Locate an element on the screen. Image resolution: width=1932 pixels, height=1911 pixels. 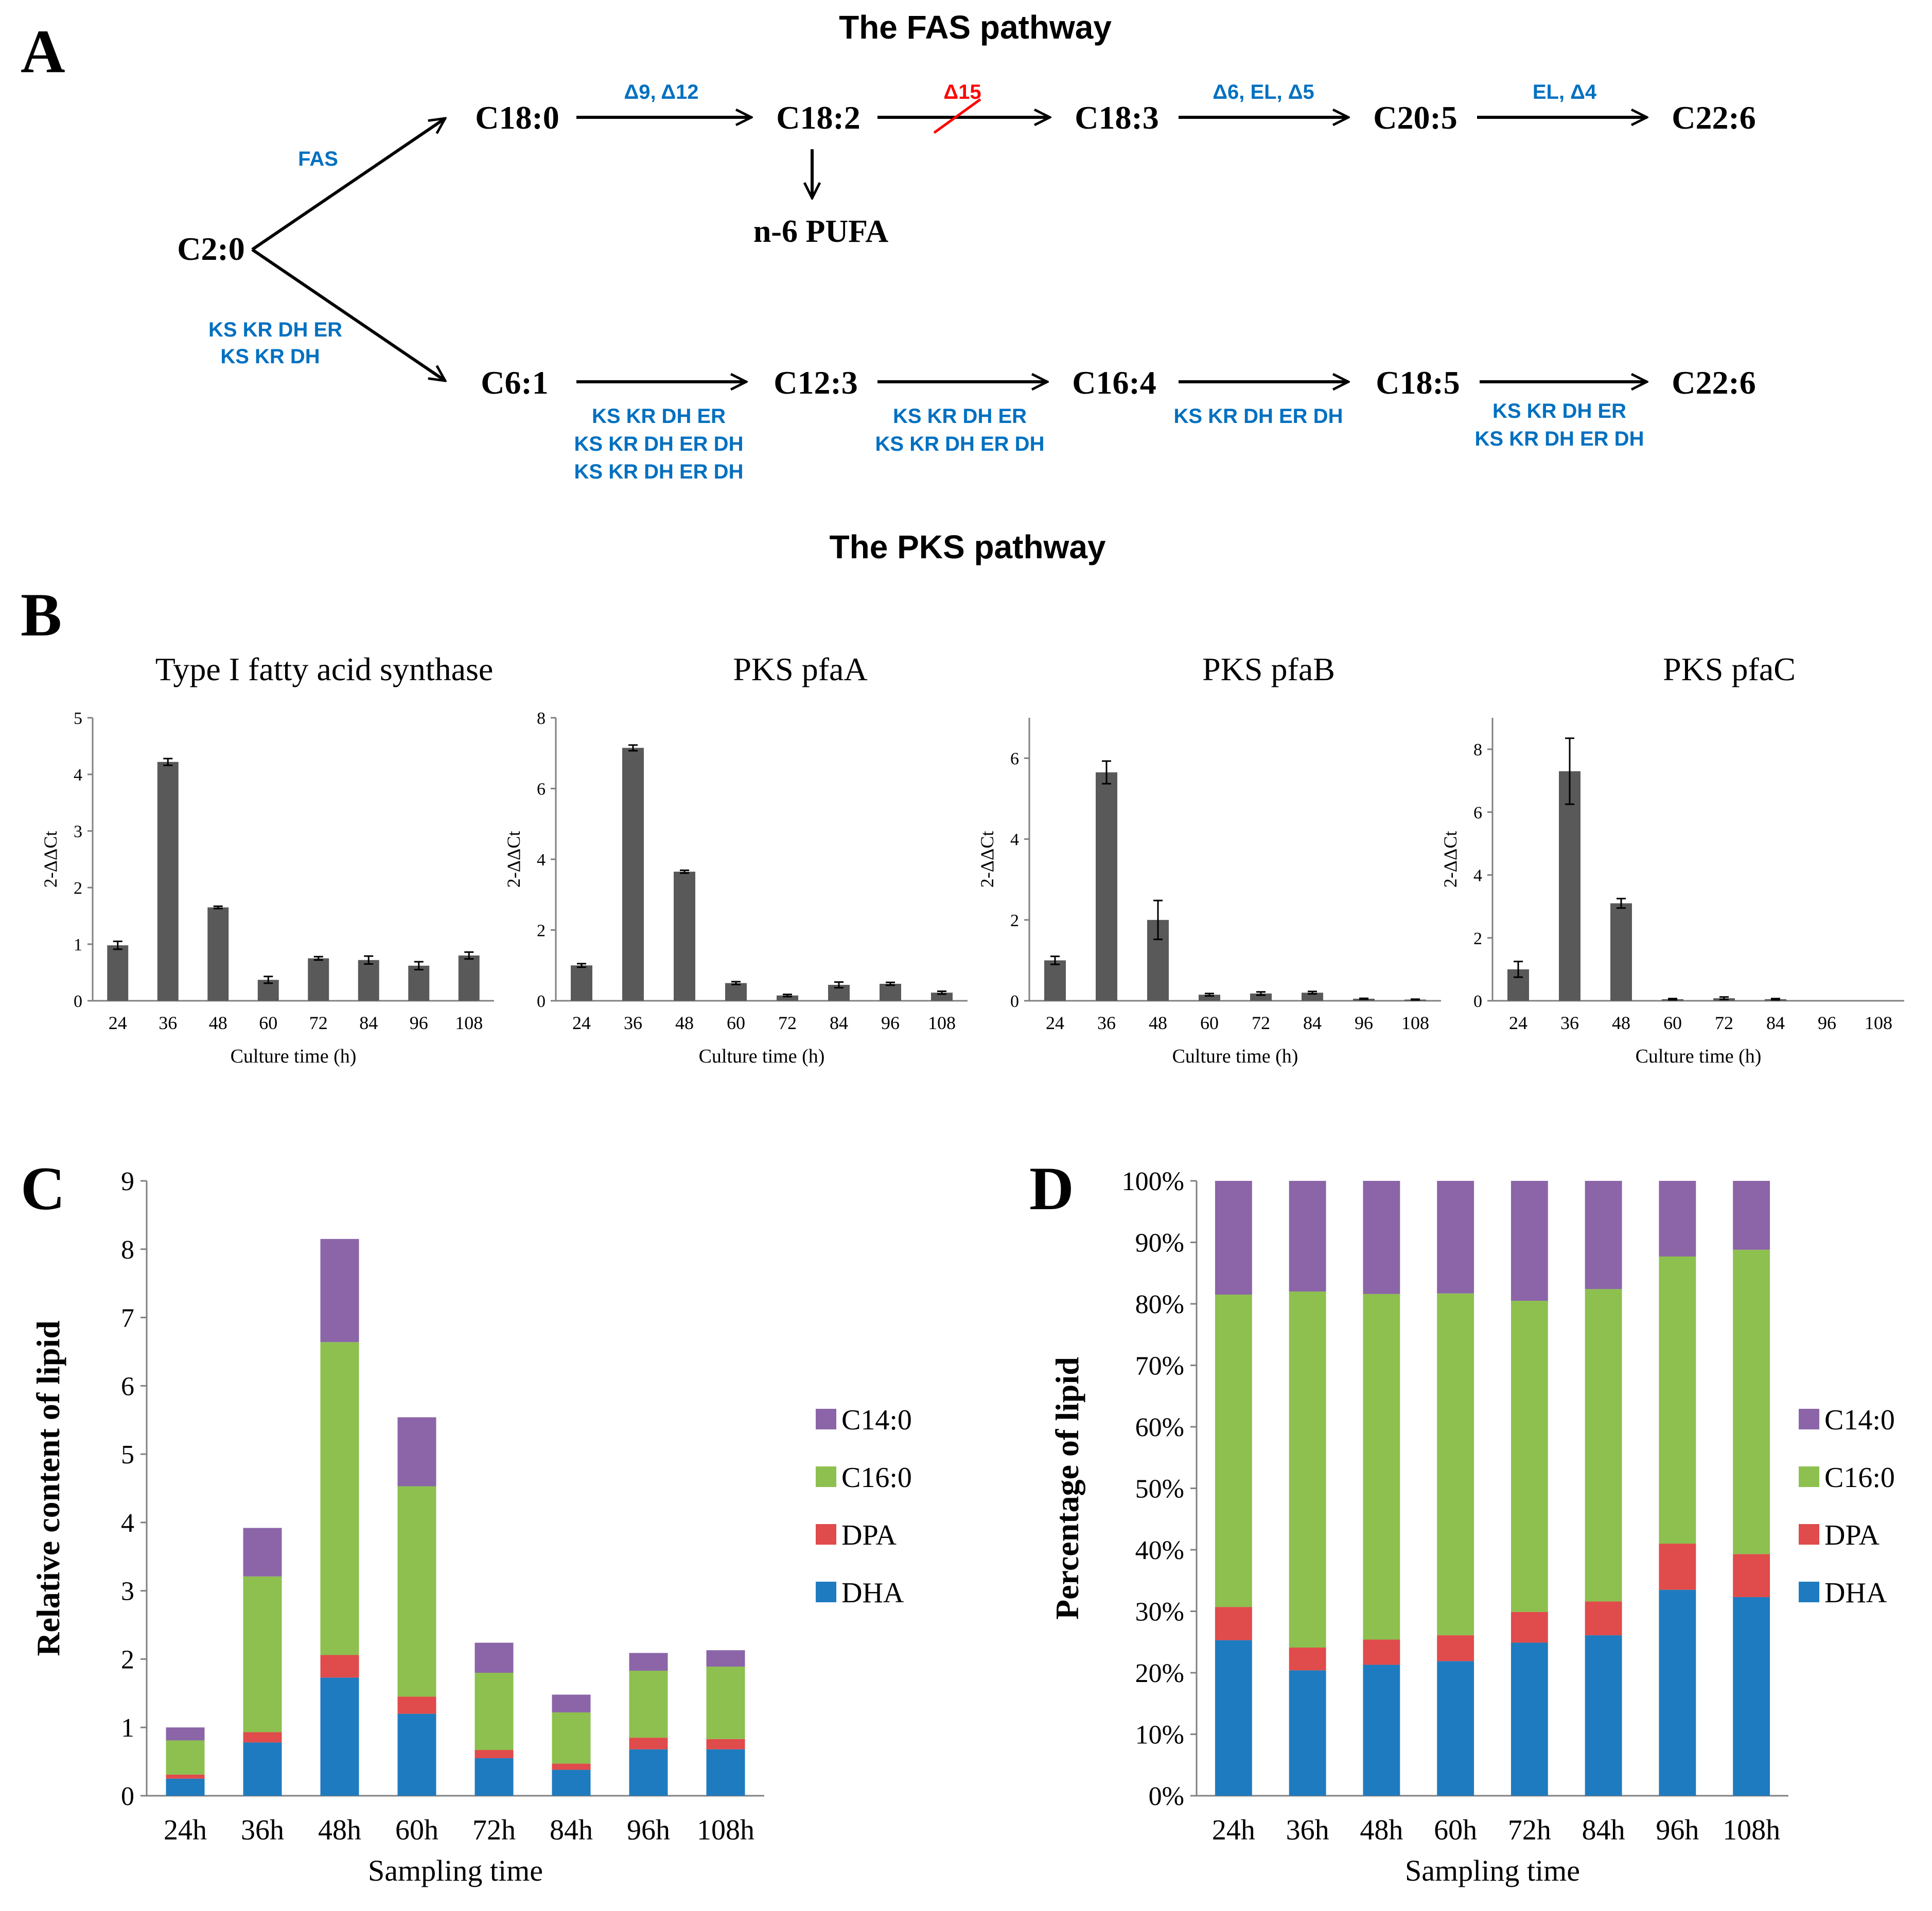
pks-node-5: C22:6 is located at coordinates (1714, 383).